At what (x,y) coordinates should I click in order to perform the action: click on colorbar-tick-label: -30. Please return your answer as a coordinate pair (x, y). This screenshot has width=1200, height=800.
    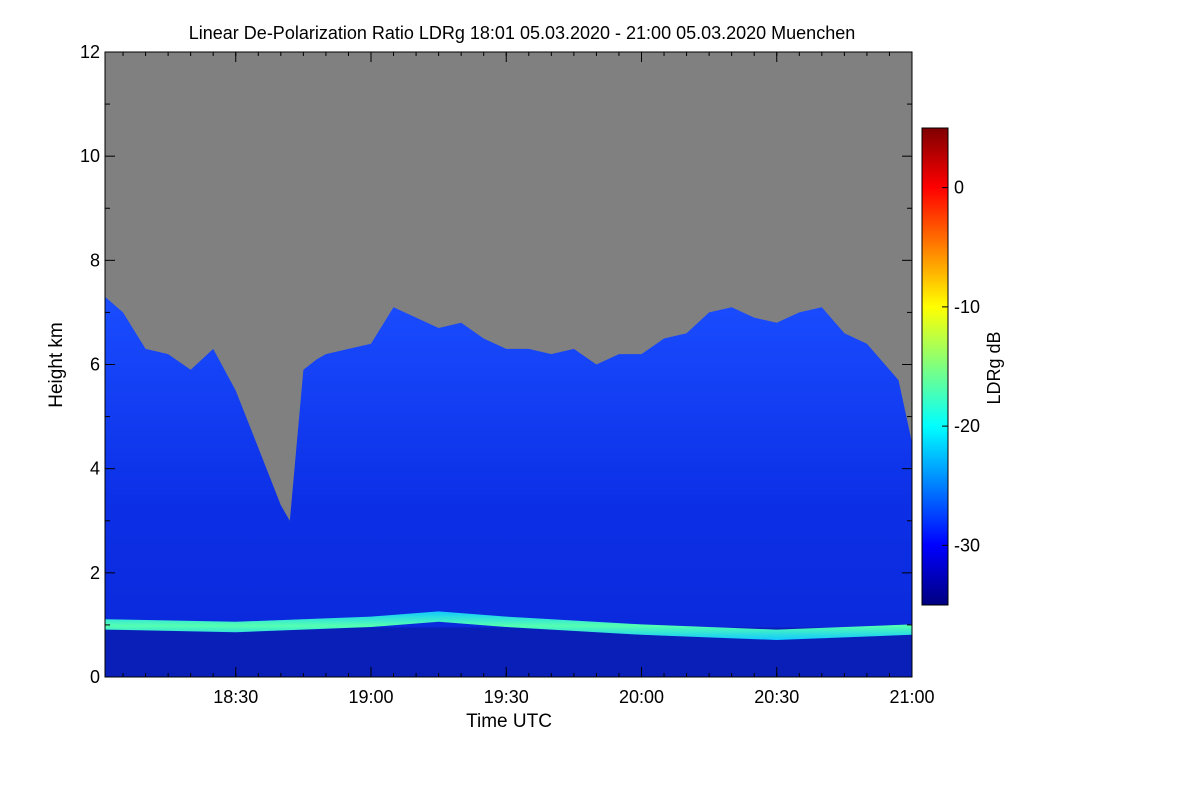
    Looking at the image, I should click on (967, 545).